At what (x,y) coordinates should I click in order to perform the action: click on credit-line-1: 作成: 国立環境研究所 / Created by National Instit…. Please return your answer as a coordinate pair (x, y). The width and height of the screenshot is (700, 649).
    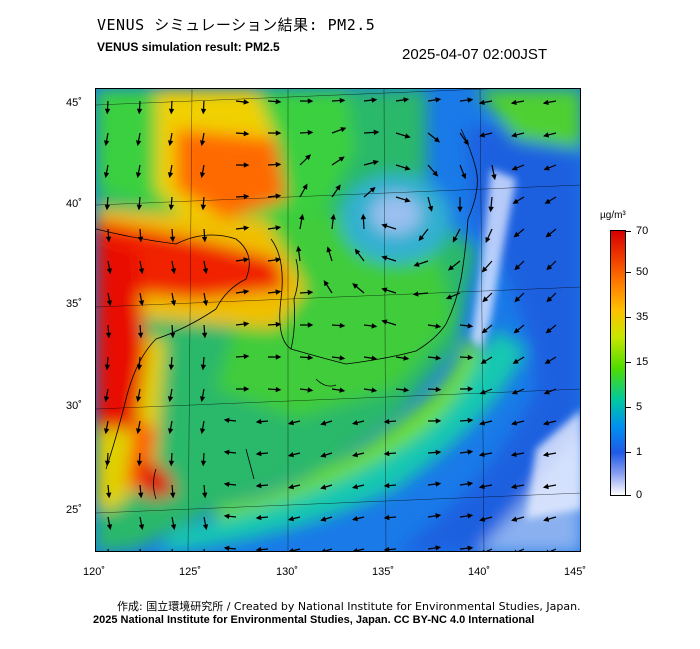
    Looking at the image, I should click on (349, 606).